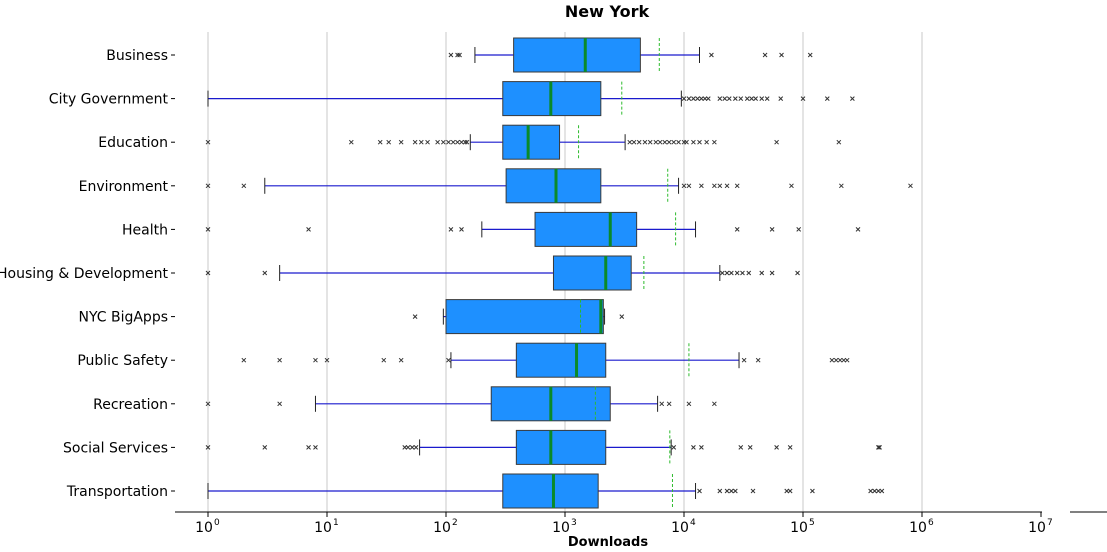 Image resolution: width=1107 pixels, height=552 pixels. I want to click on x-axis: 10 0 10 1 10 2 10 3 10 4 10 5 10 6 10 7, so click(641, 523).